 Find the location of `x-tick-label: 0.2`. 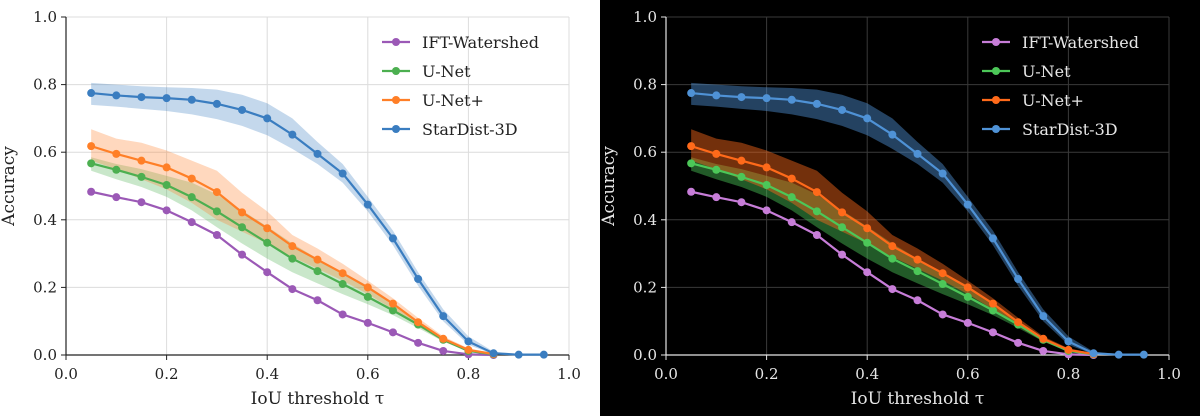

x-tick-label: 0.2 is located at coordinates (767, 374).